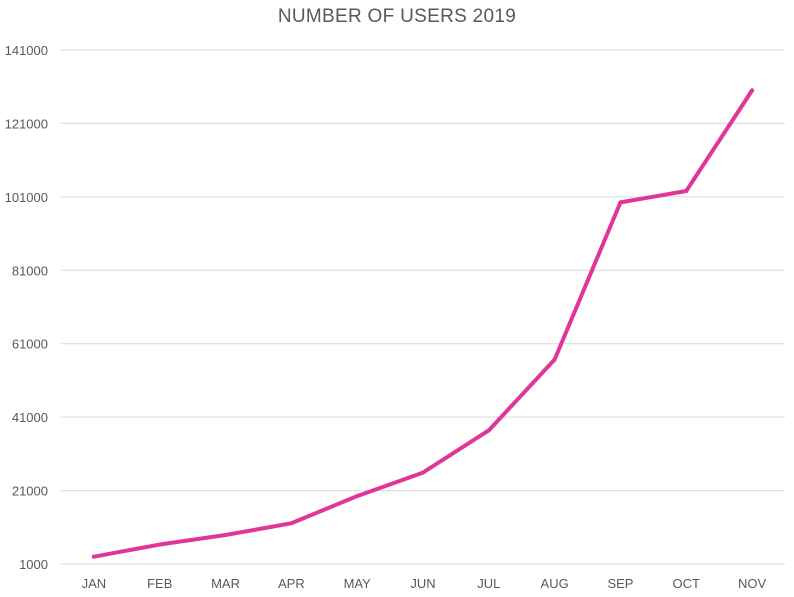 The width and height of the screenshot is (794, 597). Describe the element at coordinates (397, 16) in the screenshot. I see `chart-title: NUMBER OF USERS 2019` at that location.